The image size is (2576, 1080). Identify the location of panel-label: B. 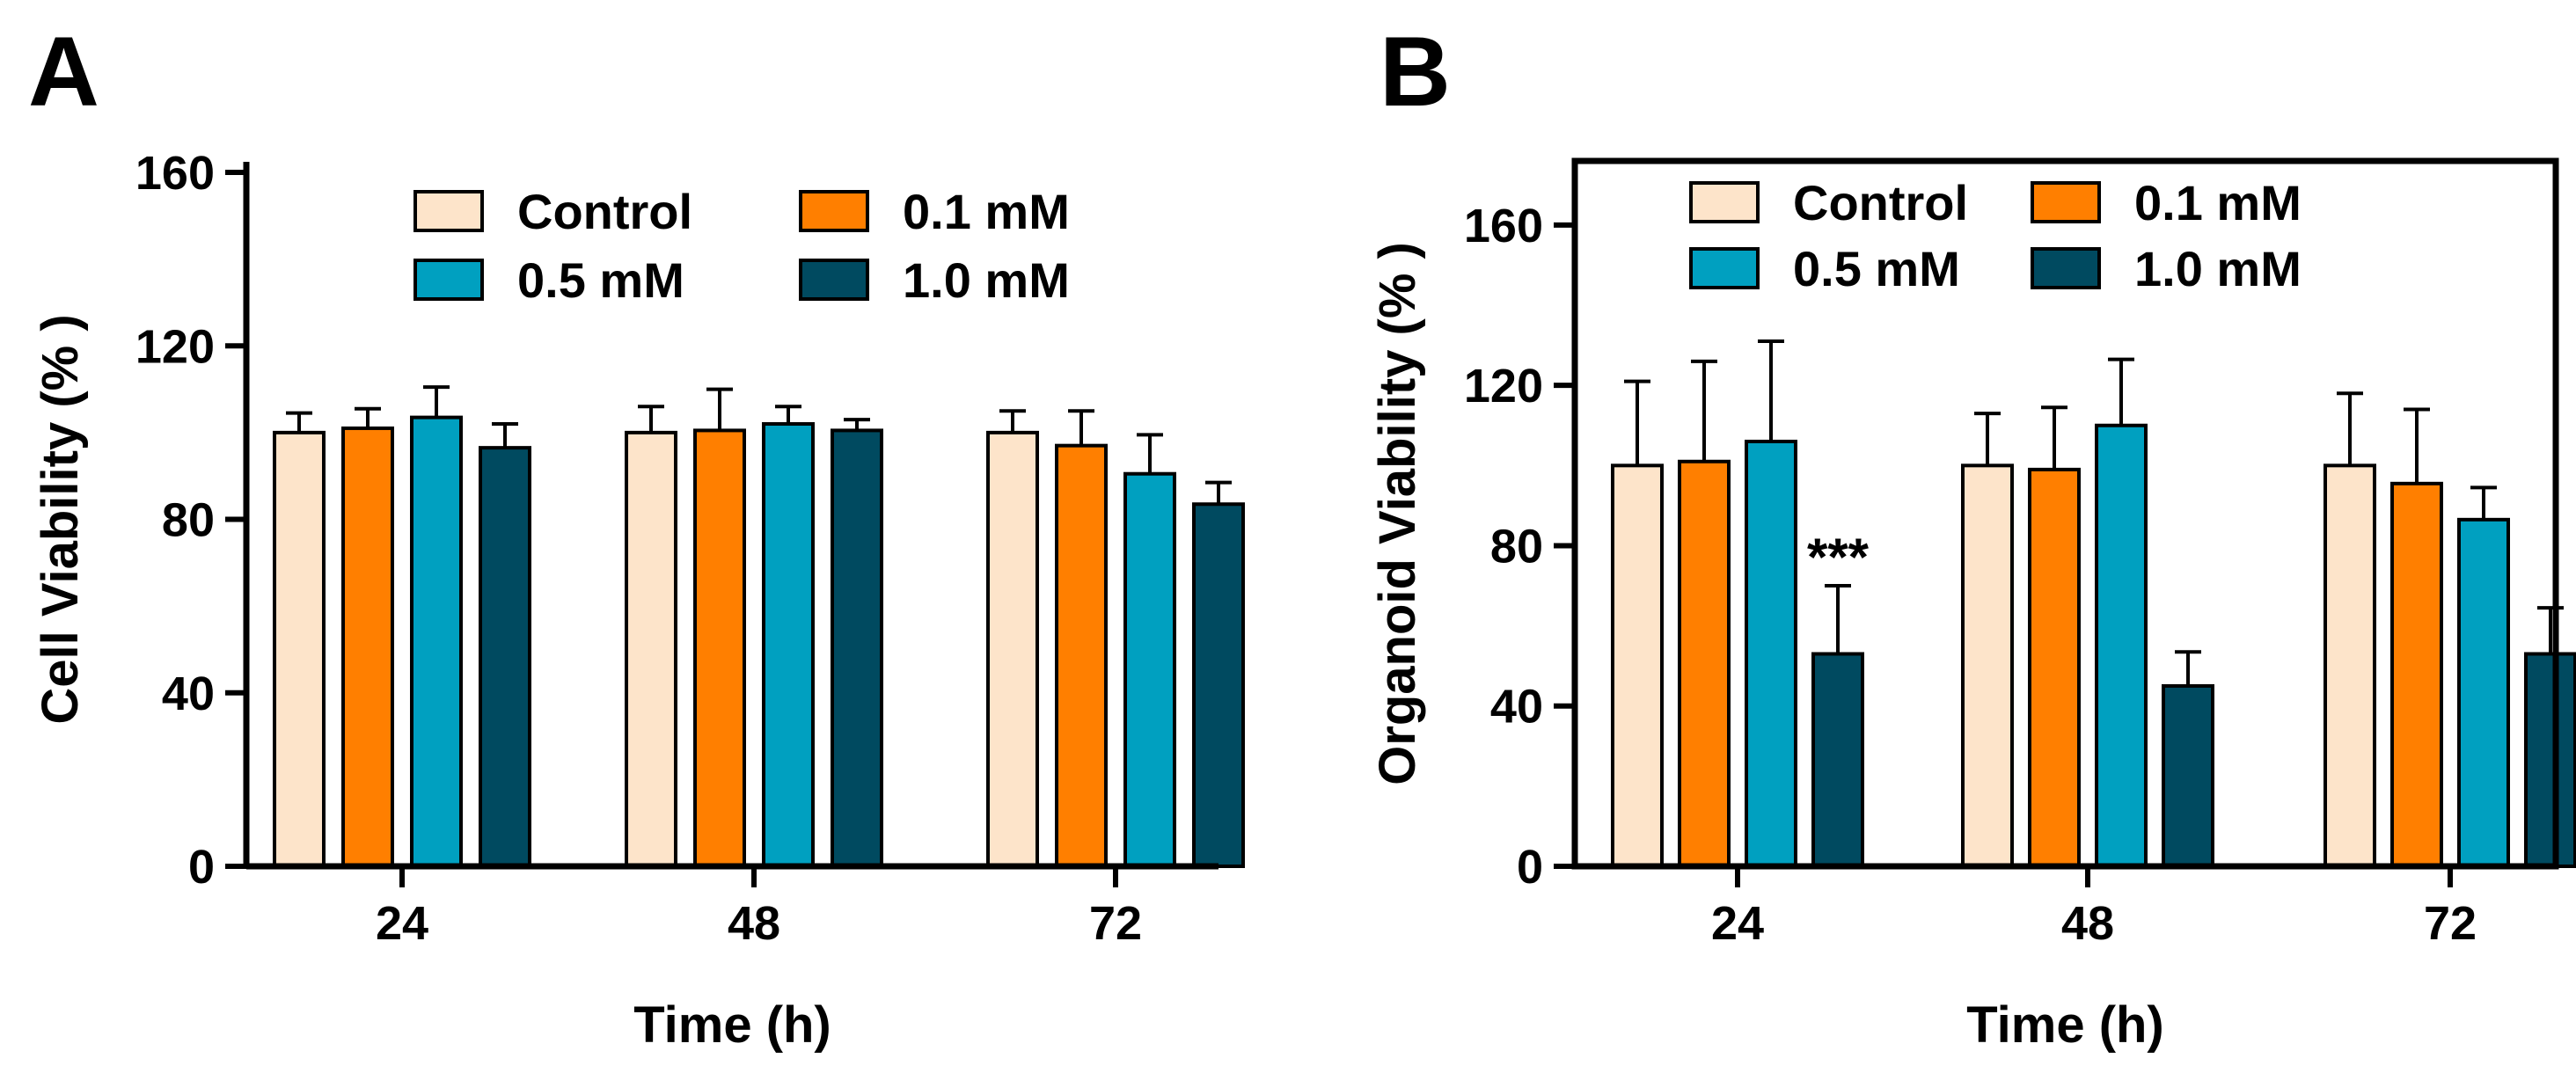
(1415, 72).